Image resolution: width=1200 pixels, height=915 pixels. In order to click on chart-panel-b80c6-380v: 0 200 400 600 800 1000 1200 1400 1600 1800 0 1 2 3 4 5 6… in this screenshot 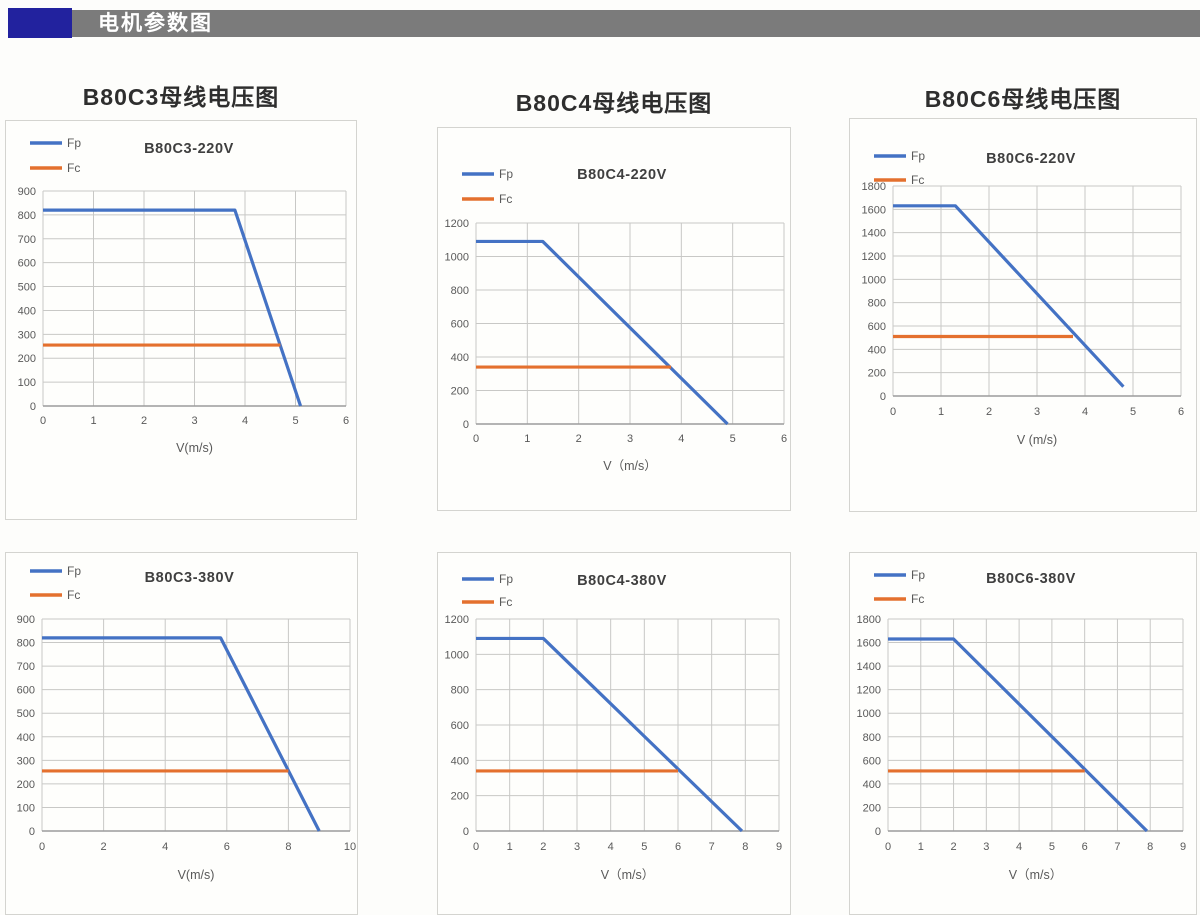, I will do `click(1023, 733)`.